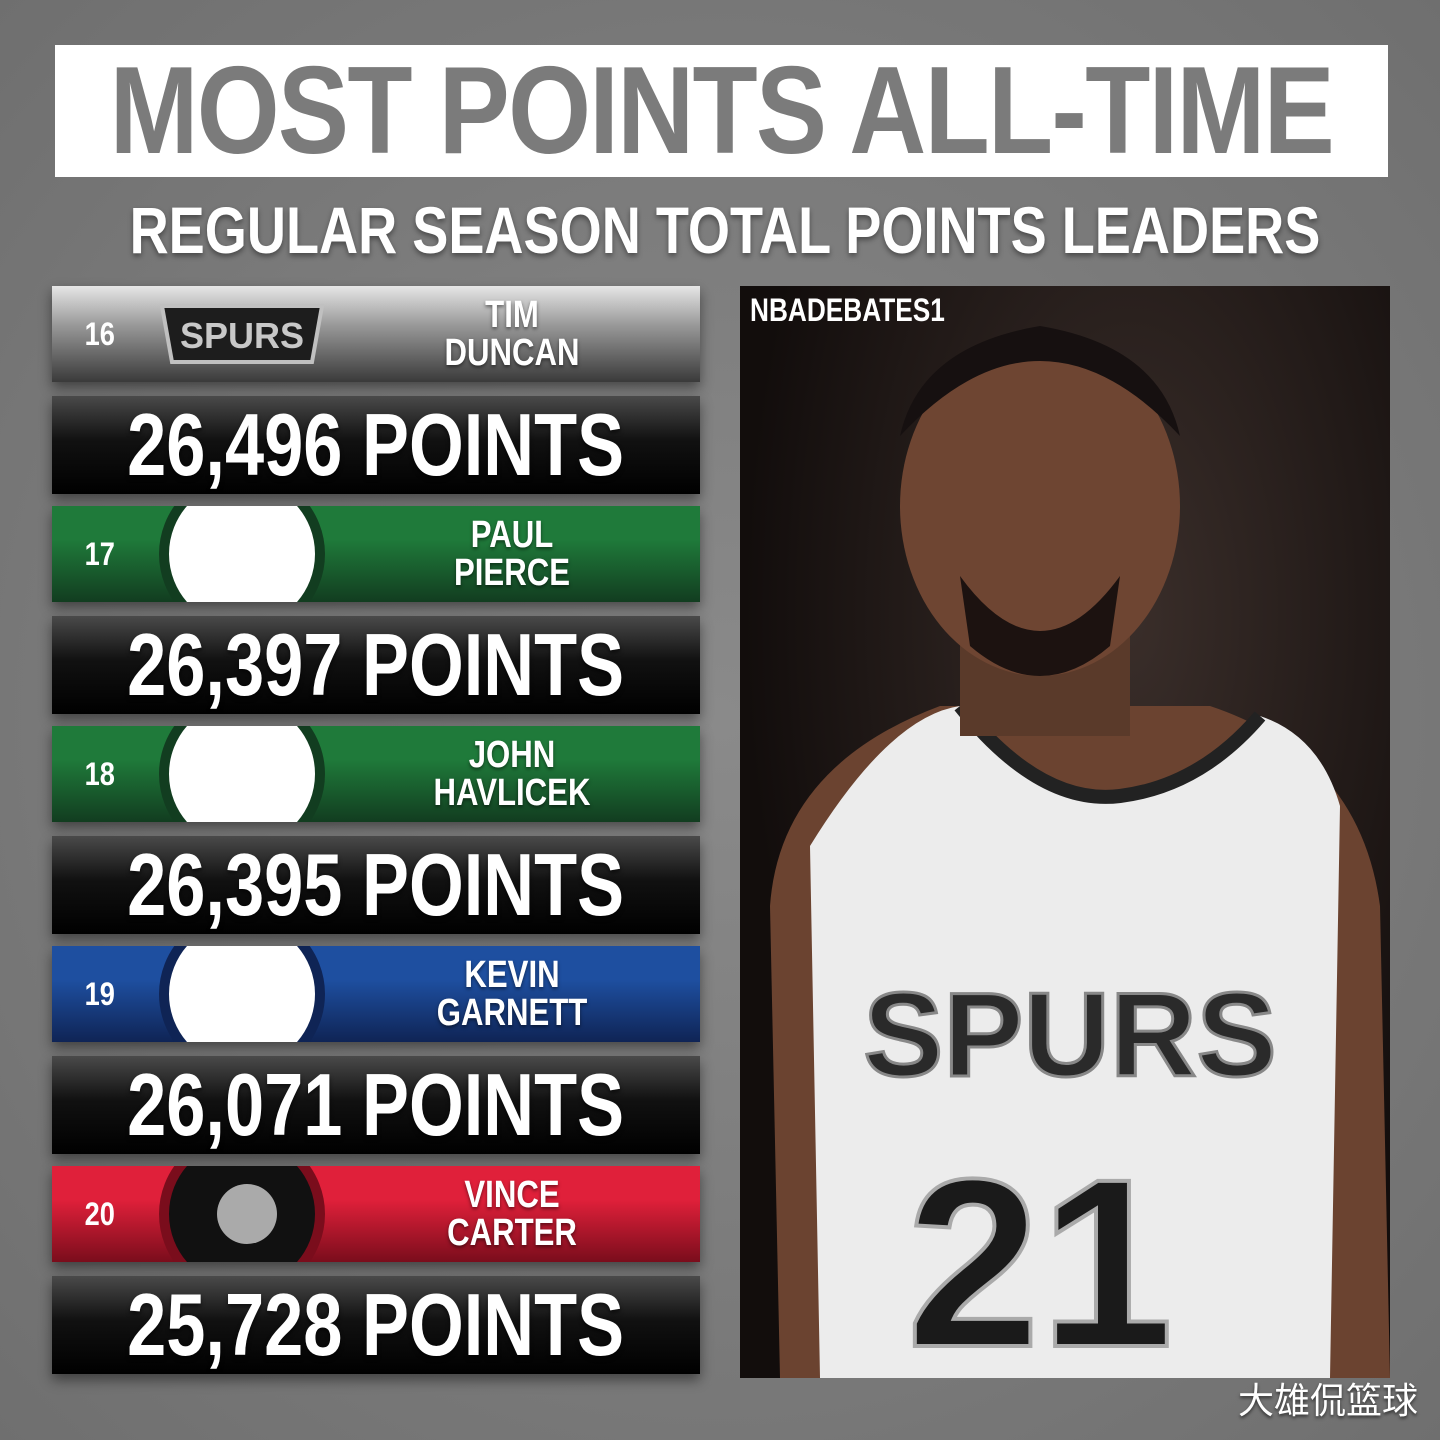 The height and width of the screenshot is (1440, 1440). I want to click on svg-text: SPURS, so click(242, 335).